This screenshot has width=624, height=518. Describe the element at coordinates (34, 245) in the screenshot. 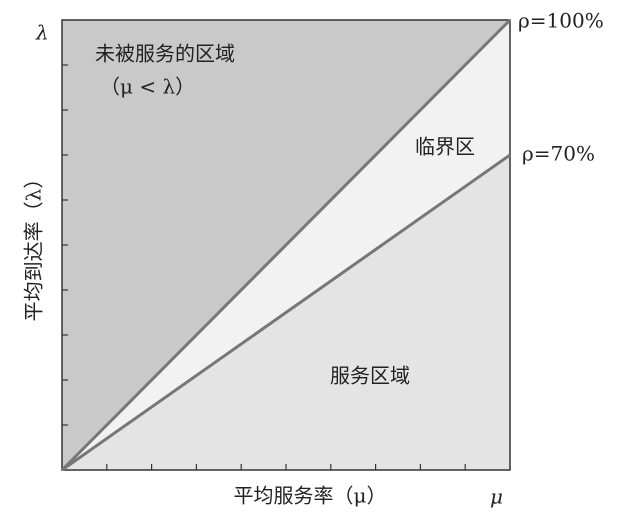

I see `y-axis-label: 平均到达率（λ）` at that location.